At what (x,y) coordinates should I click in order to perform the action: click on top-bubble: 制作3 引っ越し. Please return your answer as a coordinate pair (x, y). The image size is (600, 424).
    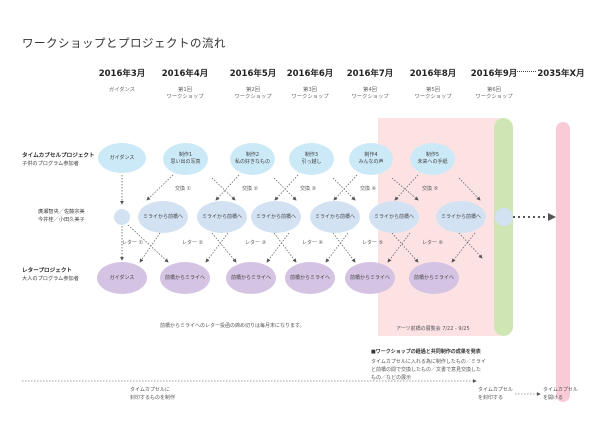
    Looking at the image, I should click on (311, 159).